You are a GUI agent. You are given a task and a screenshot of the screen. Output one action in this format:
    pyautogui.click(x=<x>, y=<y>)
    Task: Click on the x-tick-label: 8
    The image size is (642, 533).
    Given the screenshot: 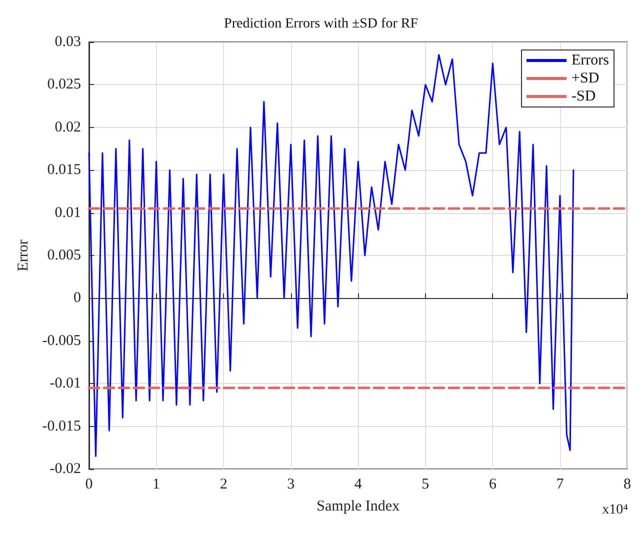 What is the action you would take?
    pyautogui.click(x=627, y=484)
    